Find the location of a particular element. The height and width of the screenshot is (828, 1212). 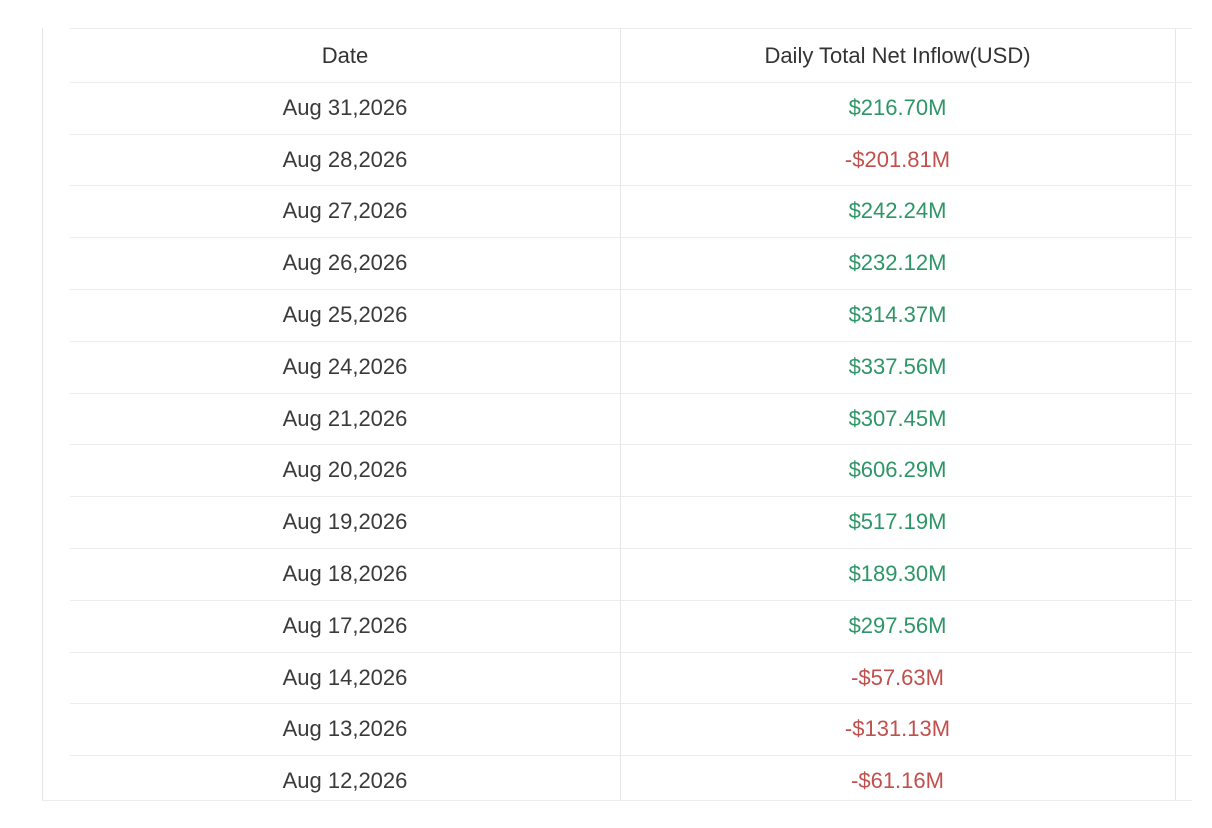

inflow-cell: $307.45M is located at coordinates (897, 418).